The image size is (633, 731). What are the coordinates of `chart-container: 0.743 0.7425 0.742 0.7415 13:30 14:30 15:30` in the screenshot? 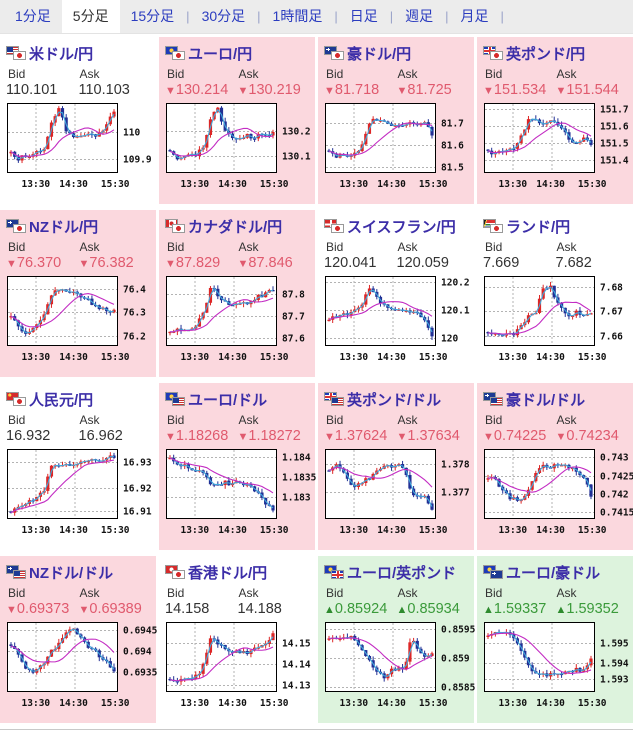 It's located at (558, 495).